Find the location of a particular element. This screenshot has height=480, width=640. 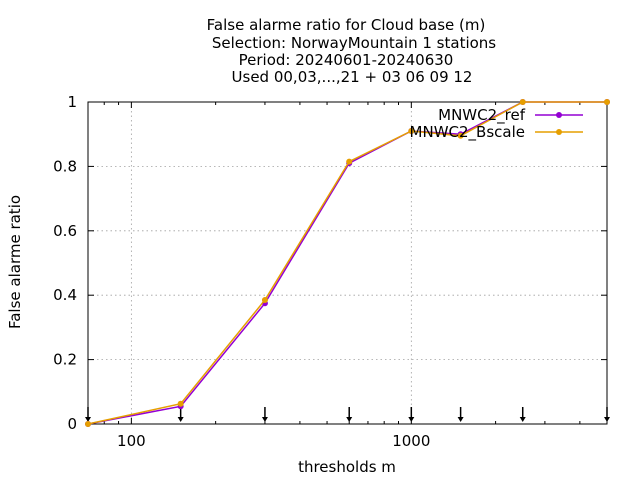

chart-title-line-1: False alarme ratio for Cloud base (m) is located at coordinates (346, 25).